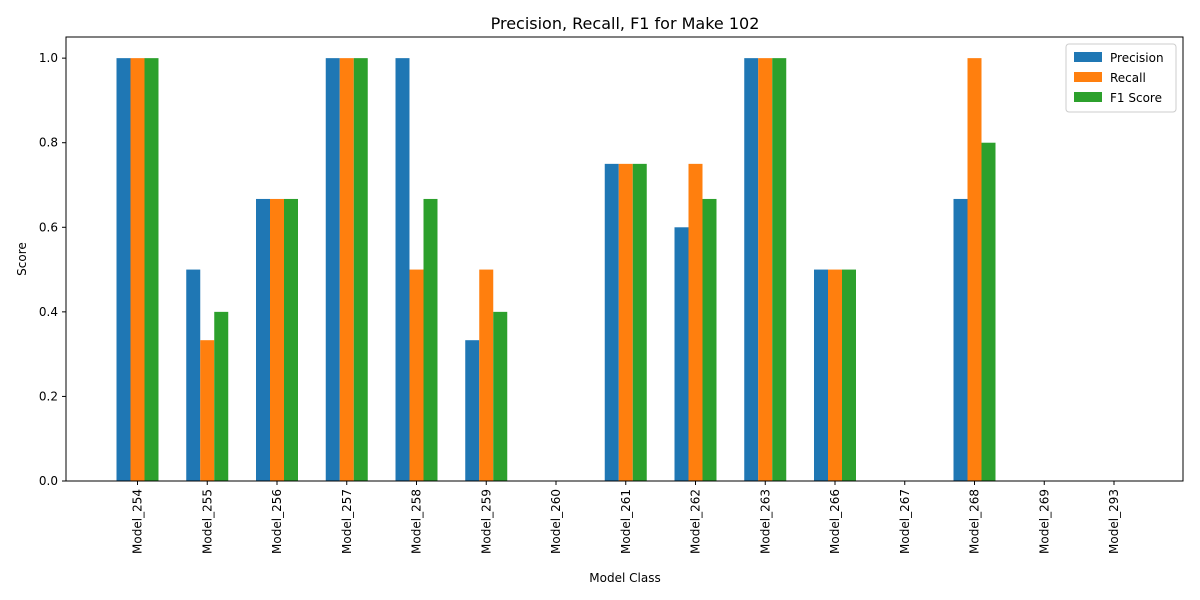 This screenshot has height=600, width=1200. What do you see at coordinates (696, 521) in the screenshot?
I see `x-tick-label: Model_262` at bounding box center [696, 521].